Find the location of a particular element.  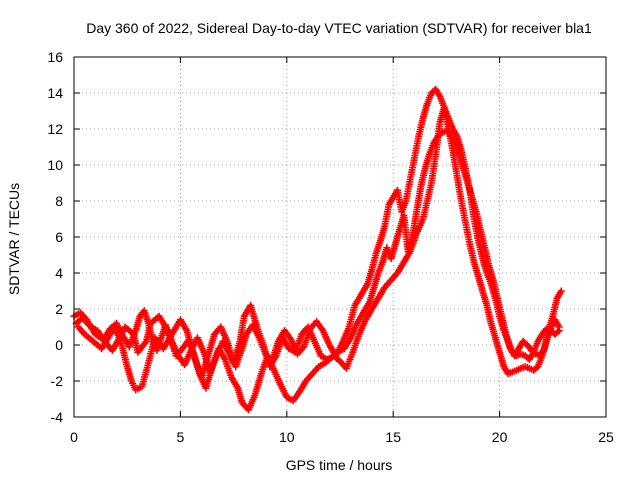

x-tick-label: 5 is located at coordinates (181, 437).